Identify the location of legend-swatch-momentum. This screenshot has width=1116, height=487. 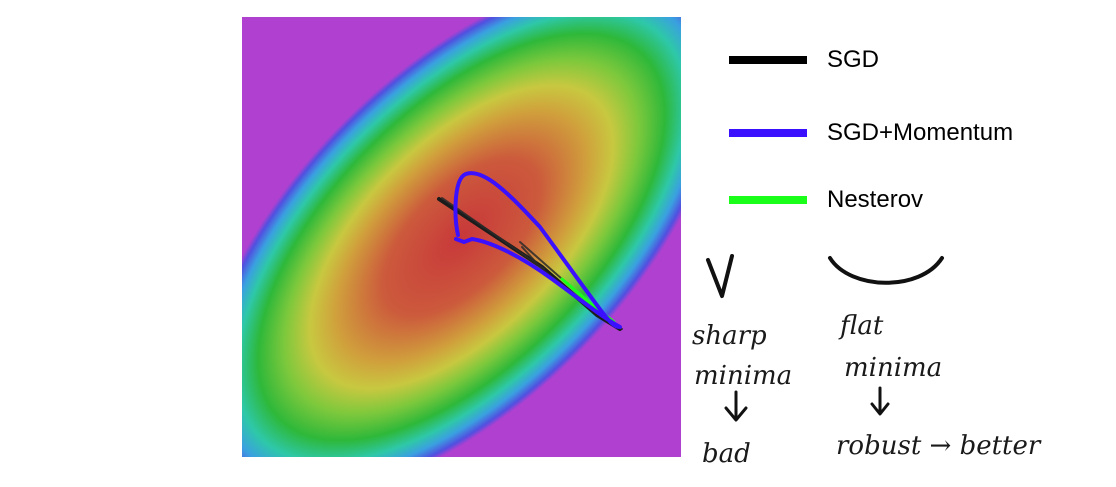
(768, 133).